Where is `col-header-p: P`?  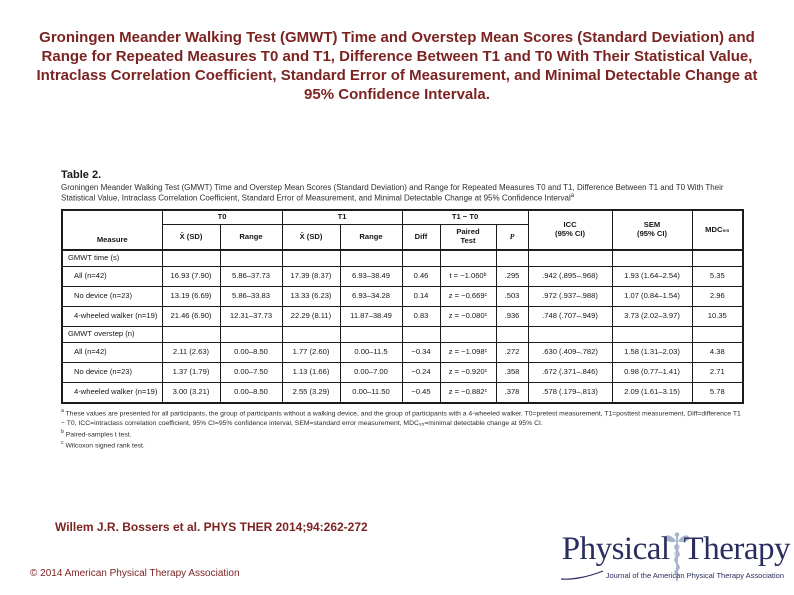 col-header-p: P is located at coordinates (512, 237).